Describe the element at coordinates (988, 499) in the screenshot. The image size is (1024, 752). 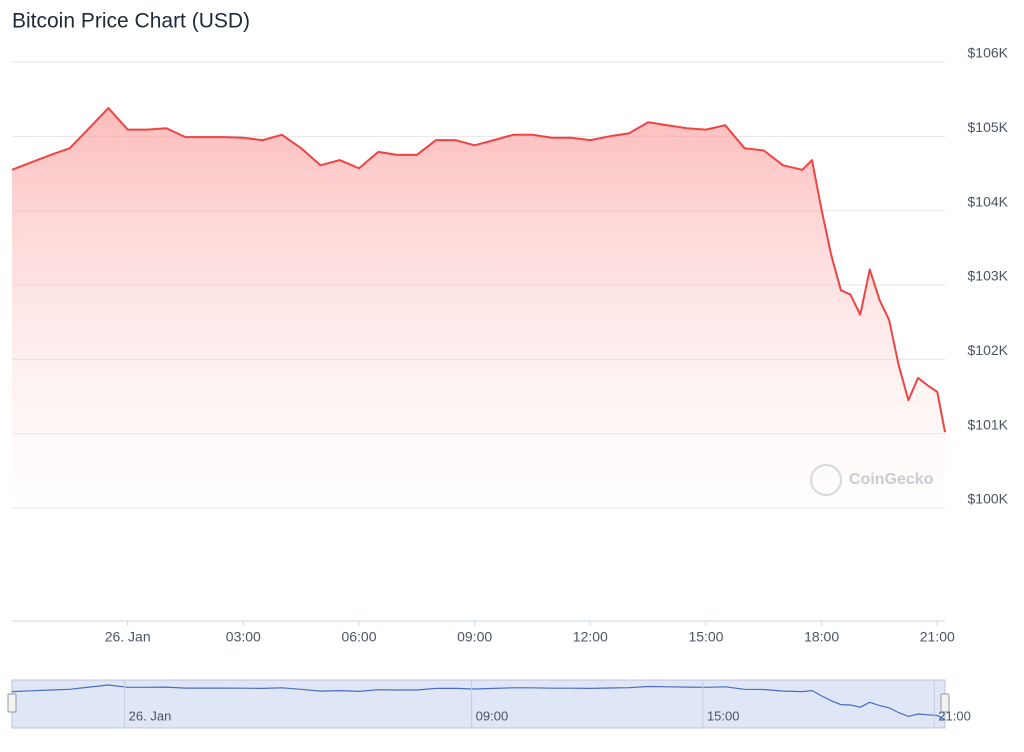
I see `y-tick-label: $100K` at that location.